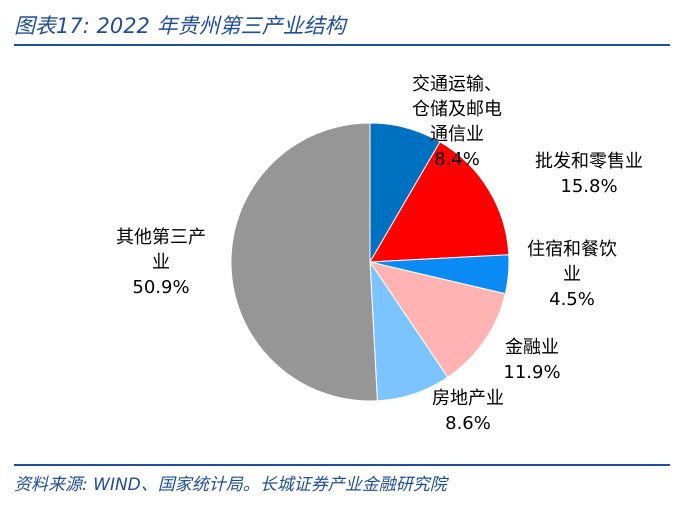  Describe the element at coordinates (161, 237) in the screenshot. I see `slice-name-label-6: 其他第三产` at that location.